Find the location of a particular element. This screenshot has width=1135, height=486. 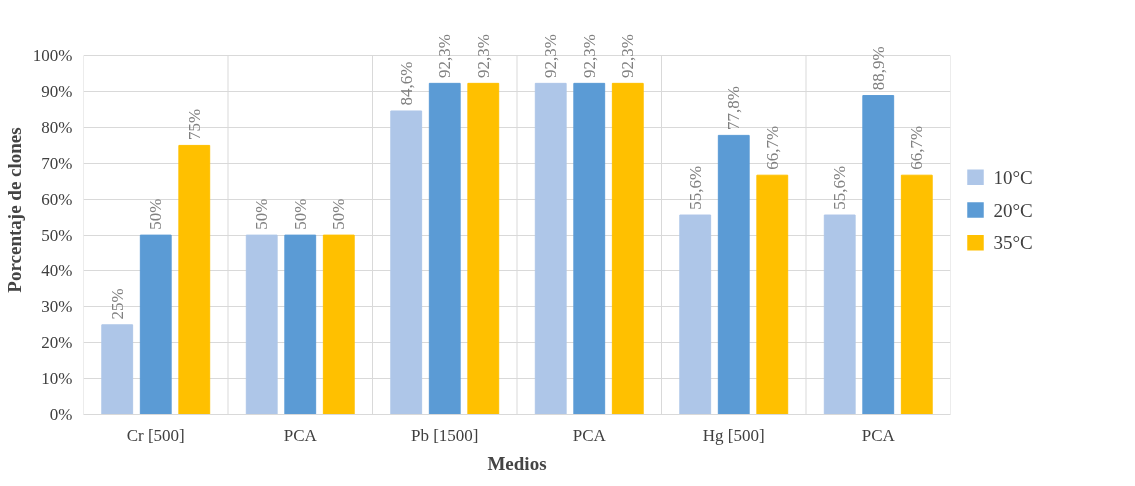

y-tick-label: 90% is located at coordinates (57, 92).